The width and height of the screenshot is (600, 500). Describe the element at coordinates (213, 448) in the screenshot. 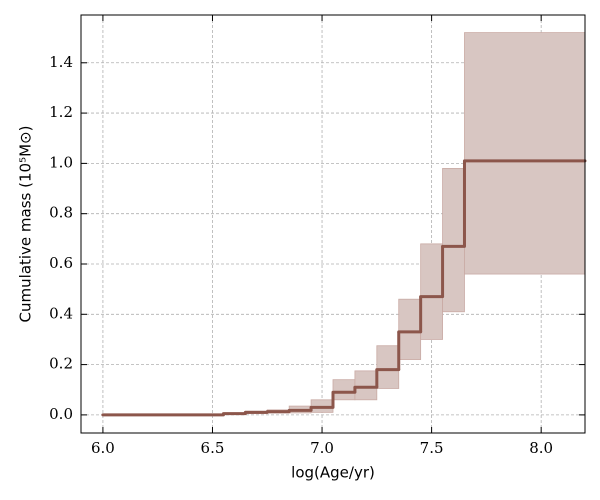

I see `x-tick-label: 6.5` at that location.